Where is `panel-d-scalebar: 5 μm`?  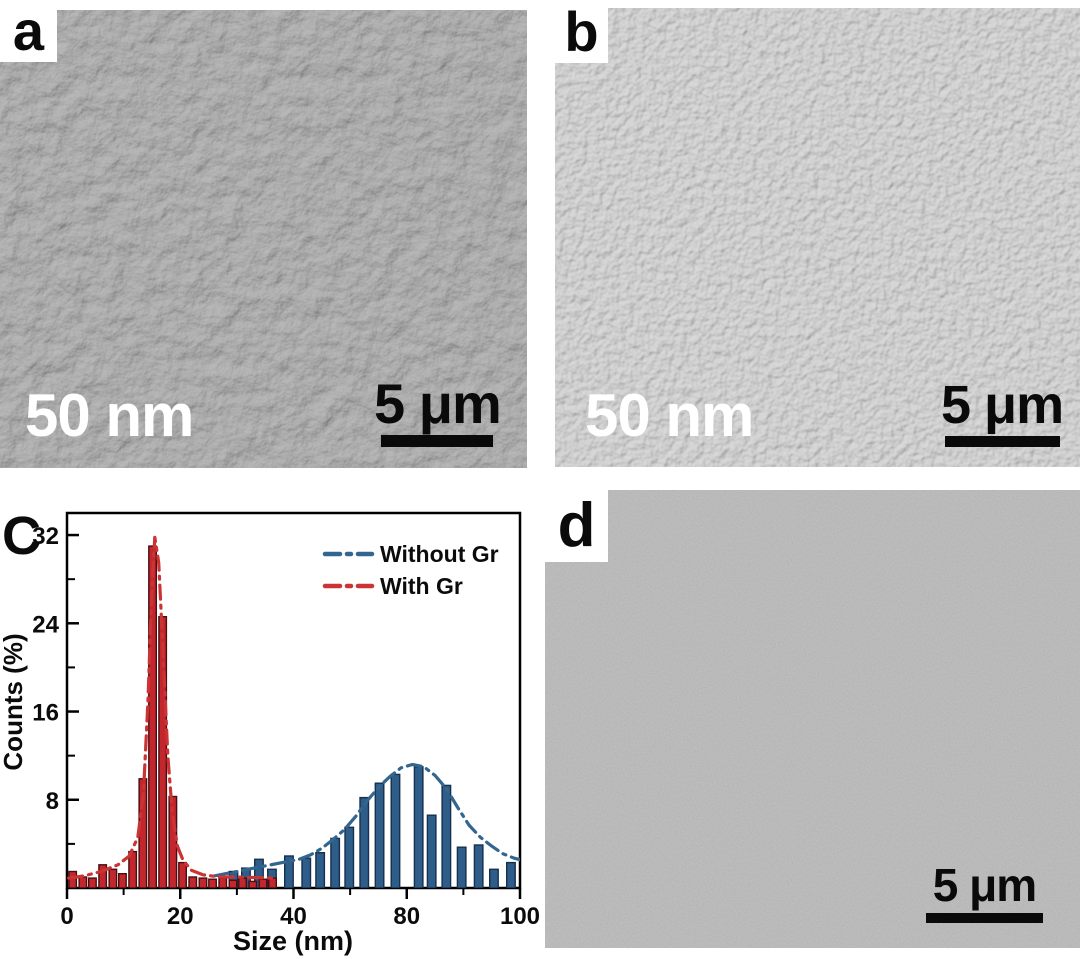 panel-d-scalebar: 5 μm is located at coordinates (984, 892).